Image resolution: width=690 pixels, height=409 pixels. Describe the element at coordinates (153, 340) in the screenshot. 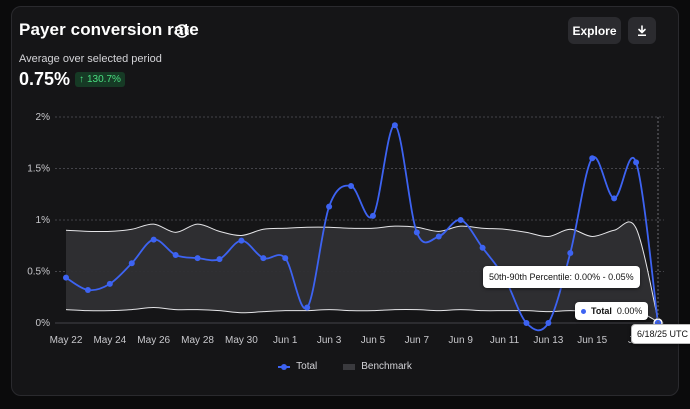

I see `x-tick-label: May 26` at that location.